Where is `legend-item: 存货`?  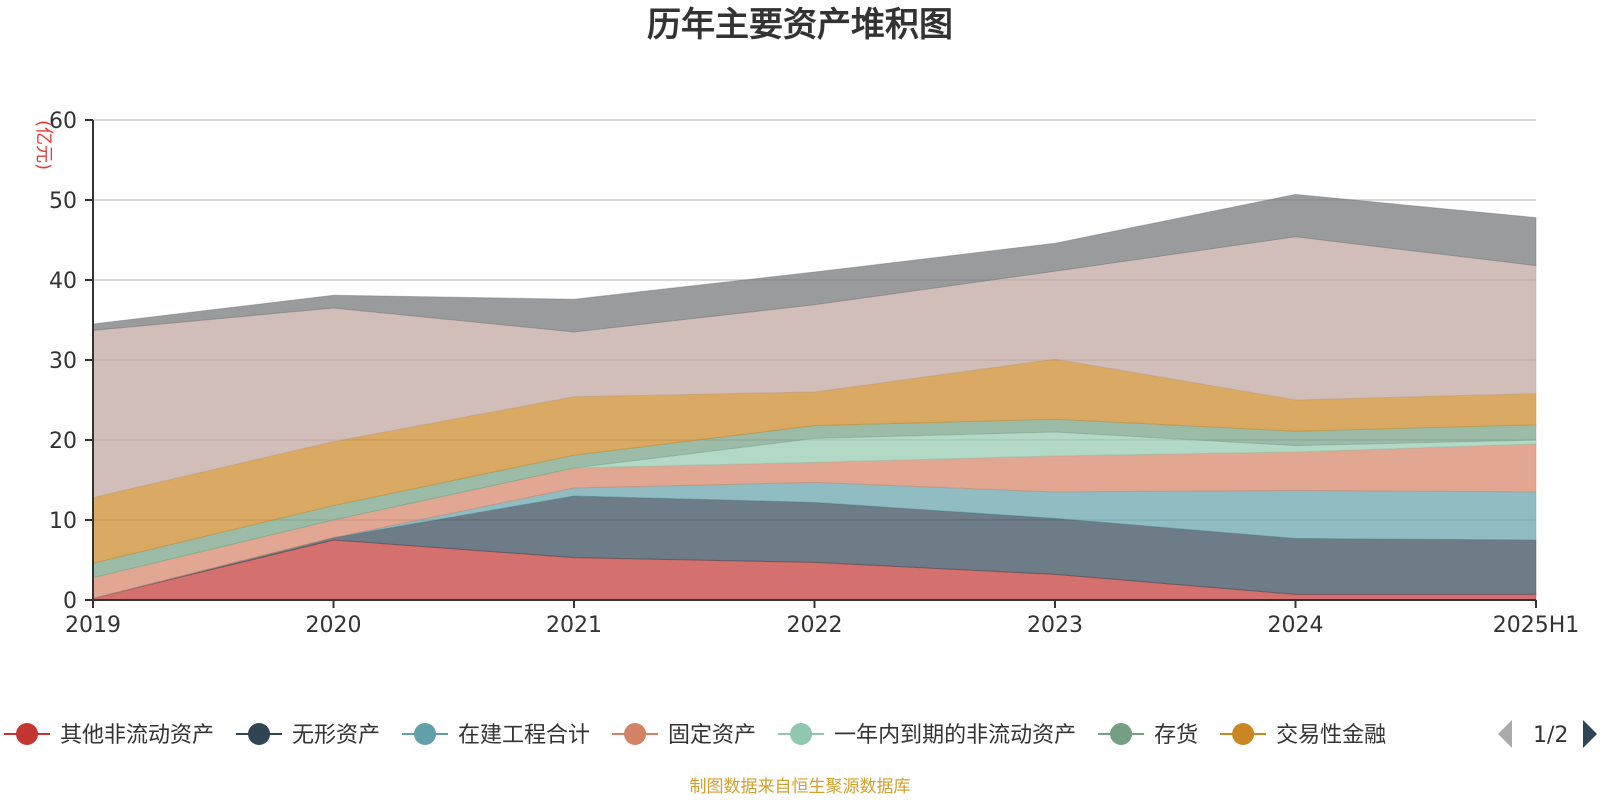 legend-item: 存货 is located at coordinates (1148, 735).